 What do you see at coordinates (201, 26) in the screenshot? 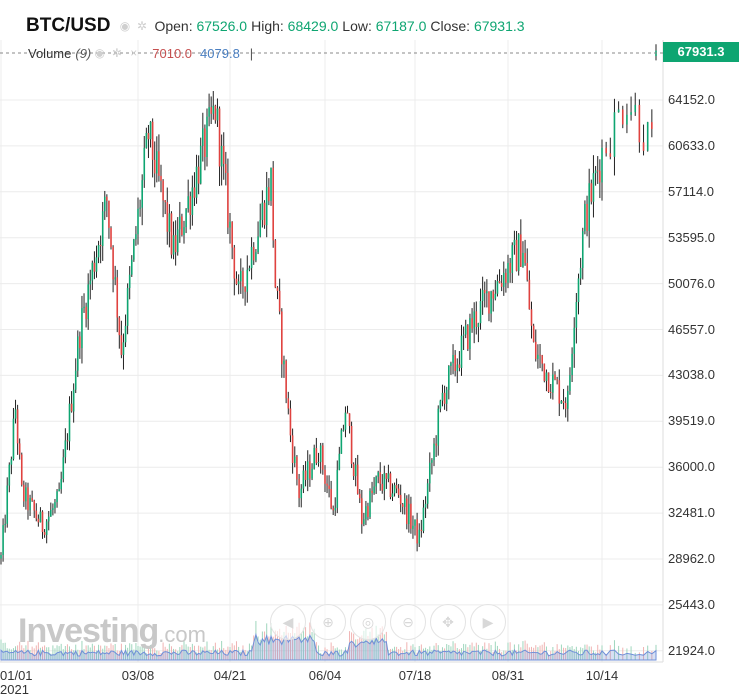
I see `ohlc-open: Open: 67526.0` at bounding box center [201, 26].